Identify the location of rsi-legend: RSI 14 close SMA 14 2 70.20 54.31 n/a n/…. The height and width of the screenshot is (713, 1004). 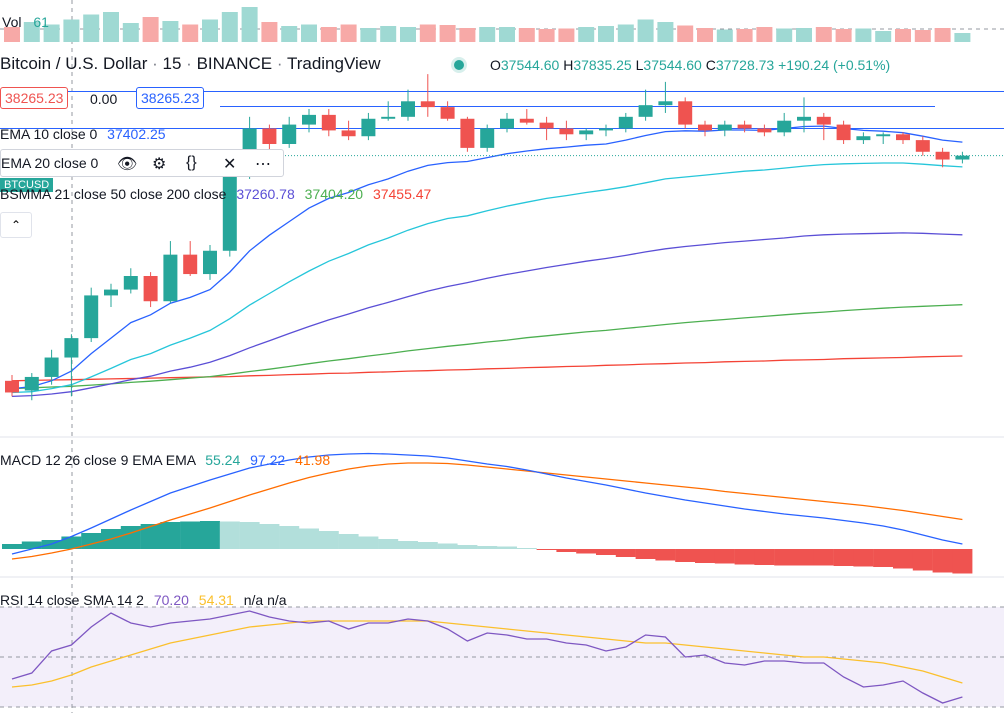
(143, 600).